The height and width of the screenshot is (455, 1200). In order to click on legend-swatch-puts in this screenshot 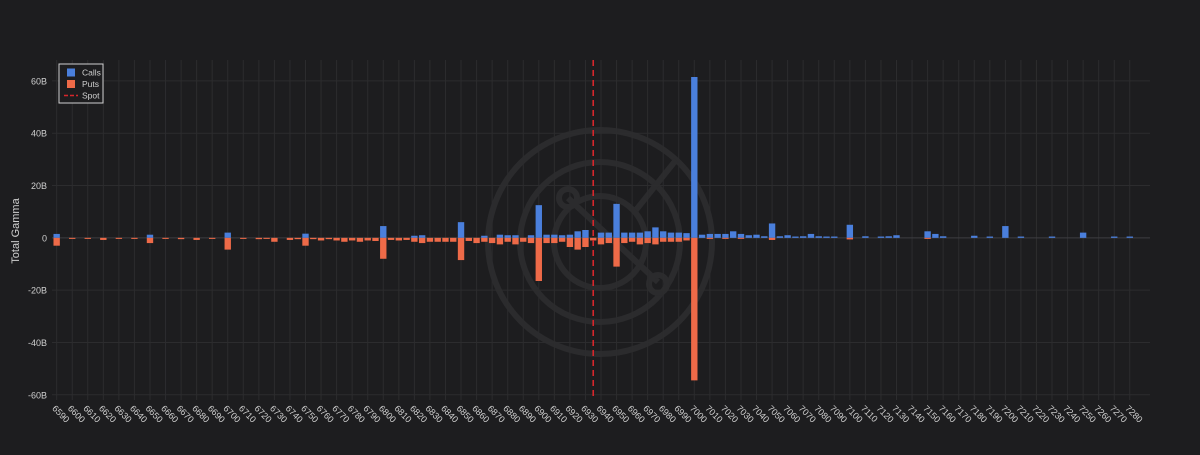, I will do `click(71, 84)`.